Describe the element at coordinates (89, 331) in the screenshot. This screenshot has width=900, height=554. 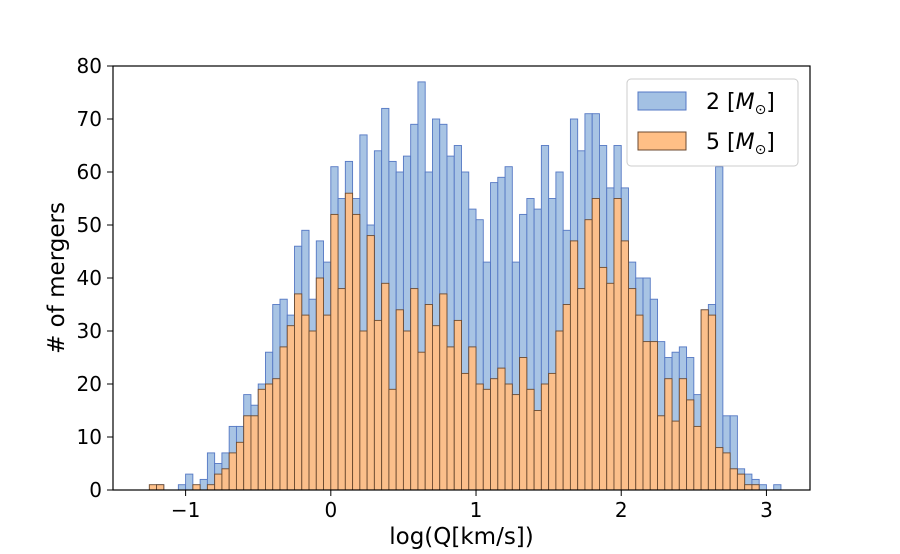
I see `y-tick-label: 30` at that location.